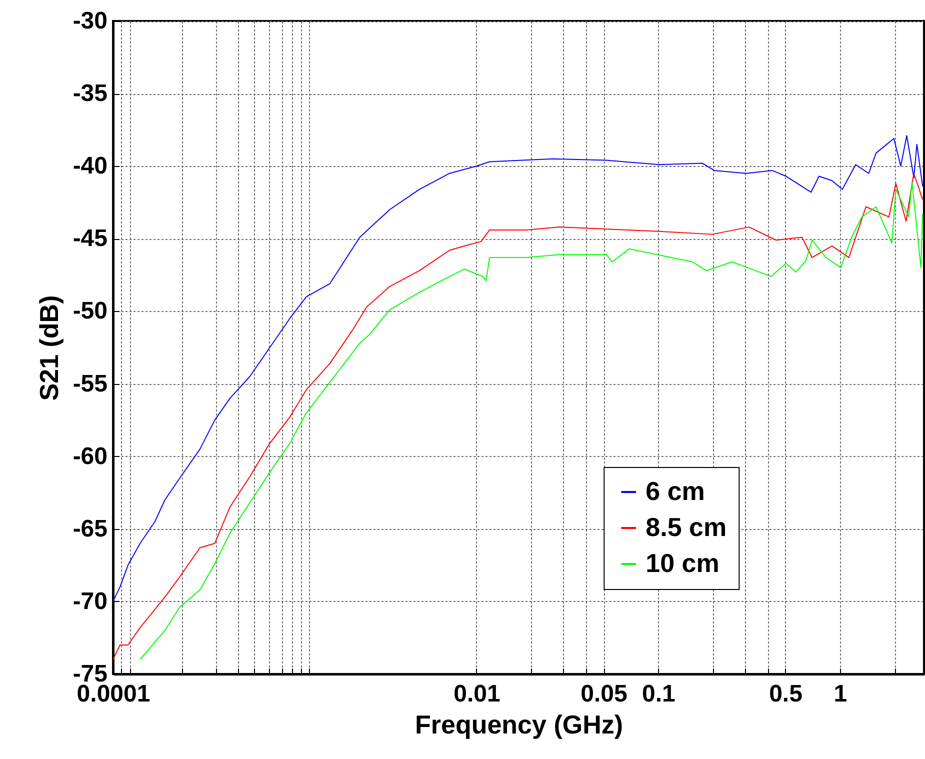 Image resolution: width=925 pixels, height=759 pixels. Describe the element at coordinates (90, 238) in the screenshot. I see `y-tick-label: -45` at that location.